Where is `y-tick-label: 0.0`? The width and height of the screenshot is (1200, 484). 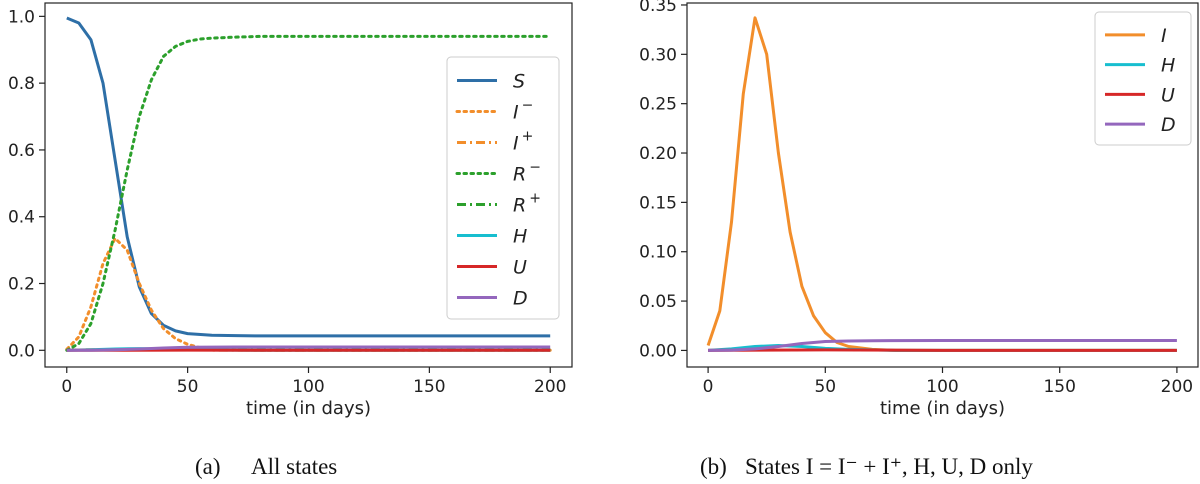
y-tick-label: 0.0 is located at coordinates (21, 351).